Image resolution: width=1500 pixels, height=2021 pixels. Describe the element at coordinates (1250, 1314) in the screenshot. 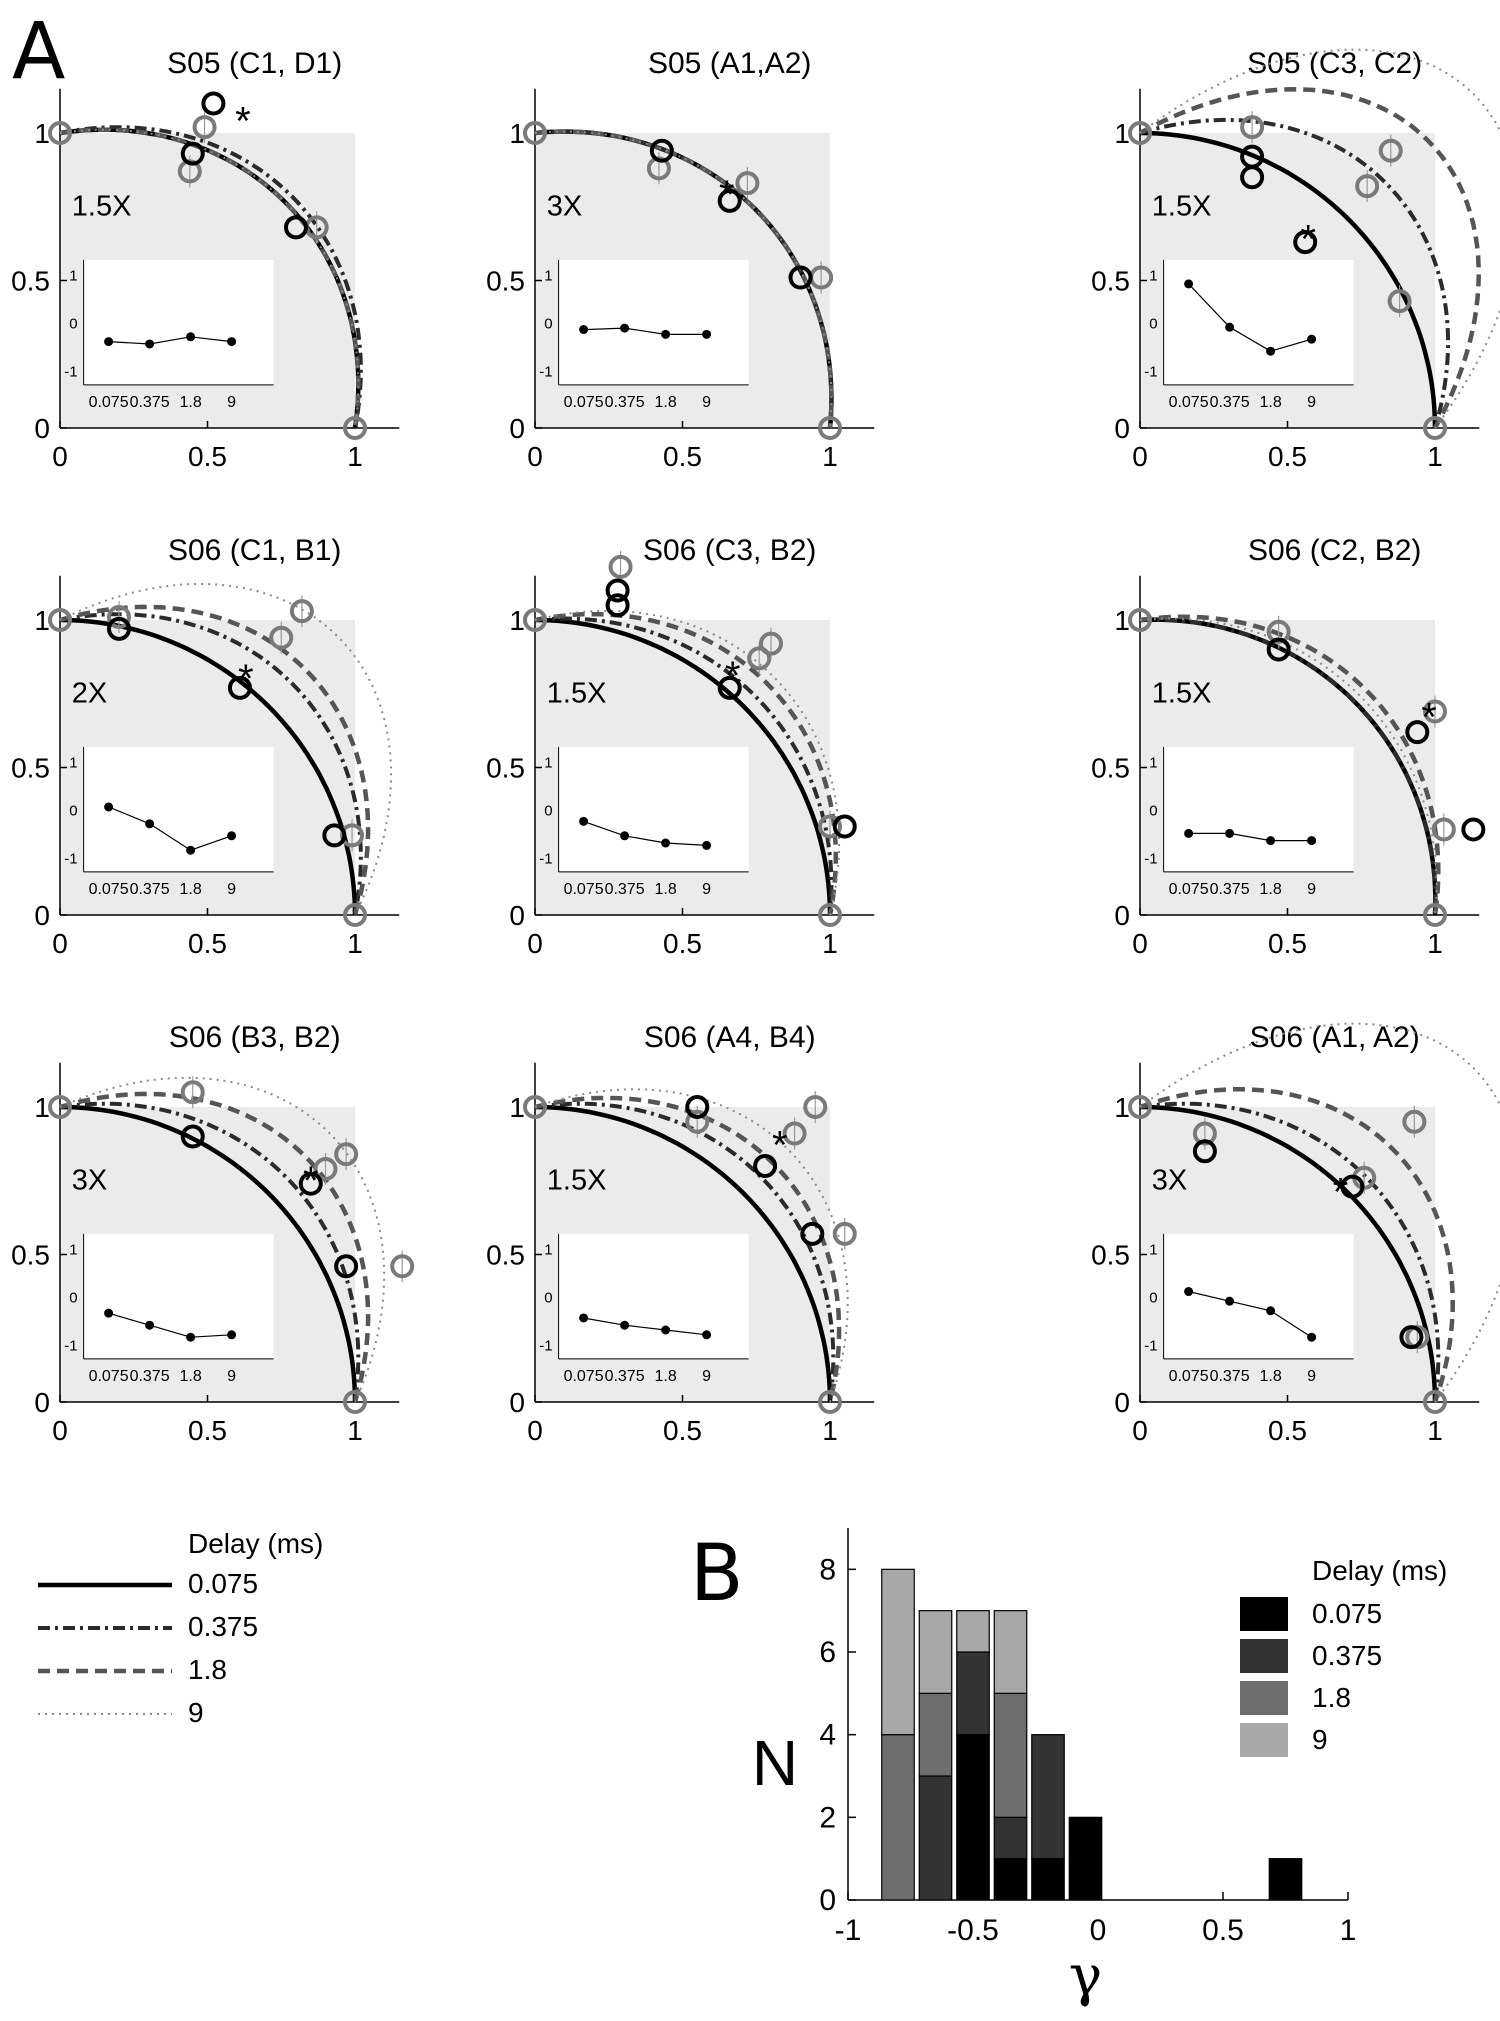

I see `inset-line` at that location.